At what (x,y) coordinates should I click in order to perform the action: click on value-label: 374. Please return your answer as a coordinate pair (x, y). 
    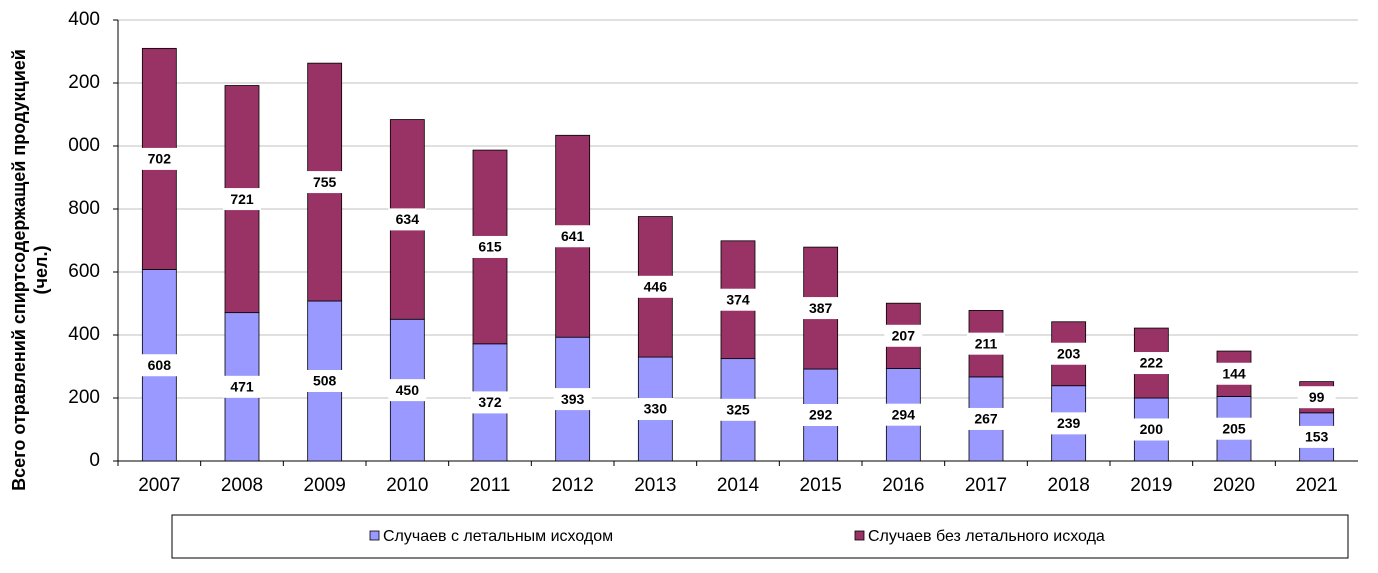
    Looking at the image, I should click on (738, 299).